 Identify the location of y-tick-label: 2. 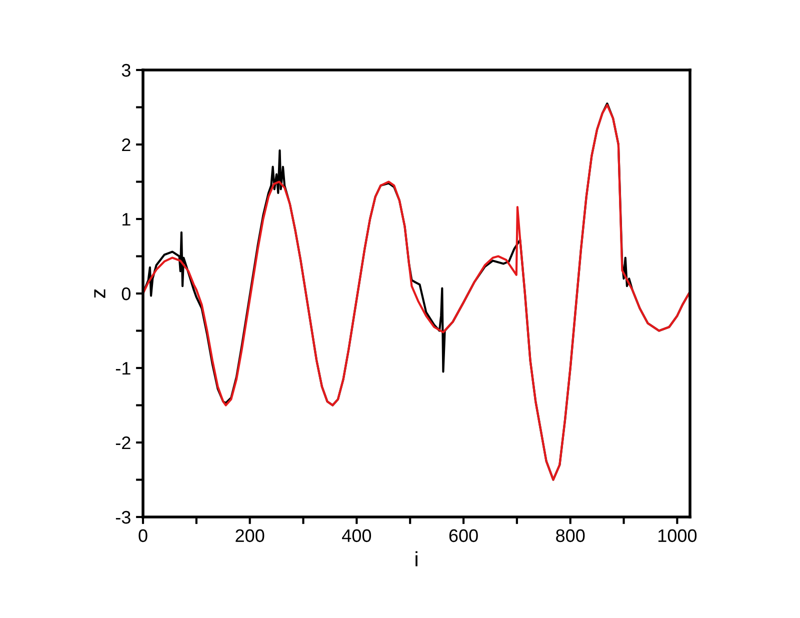
(126, 145).